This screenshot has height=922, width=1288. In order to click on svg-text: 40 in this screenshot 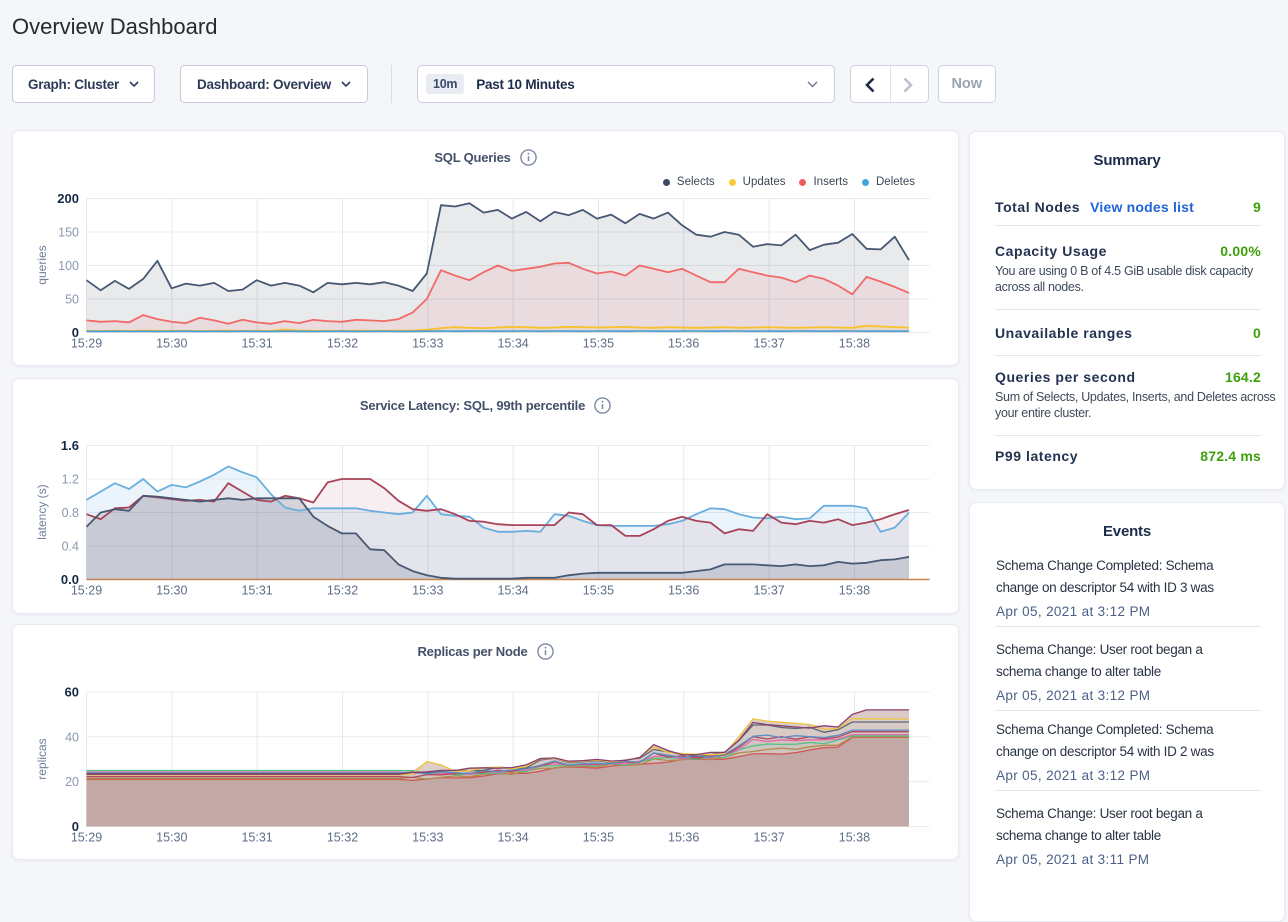, I will do `click(72, 737)`.